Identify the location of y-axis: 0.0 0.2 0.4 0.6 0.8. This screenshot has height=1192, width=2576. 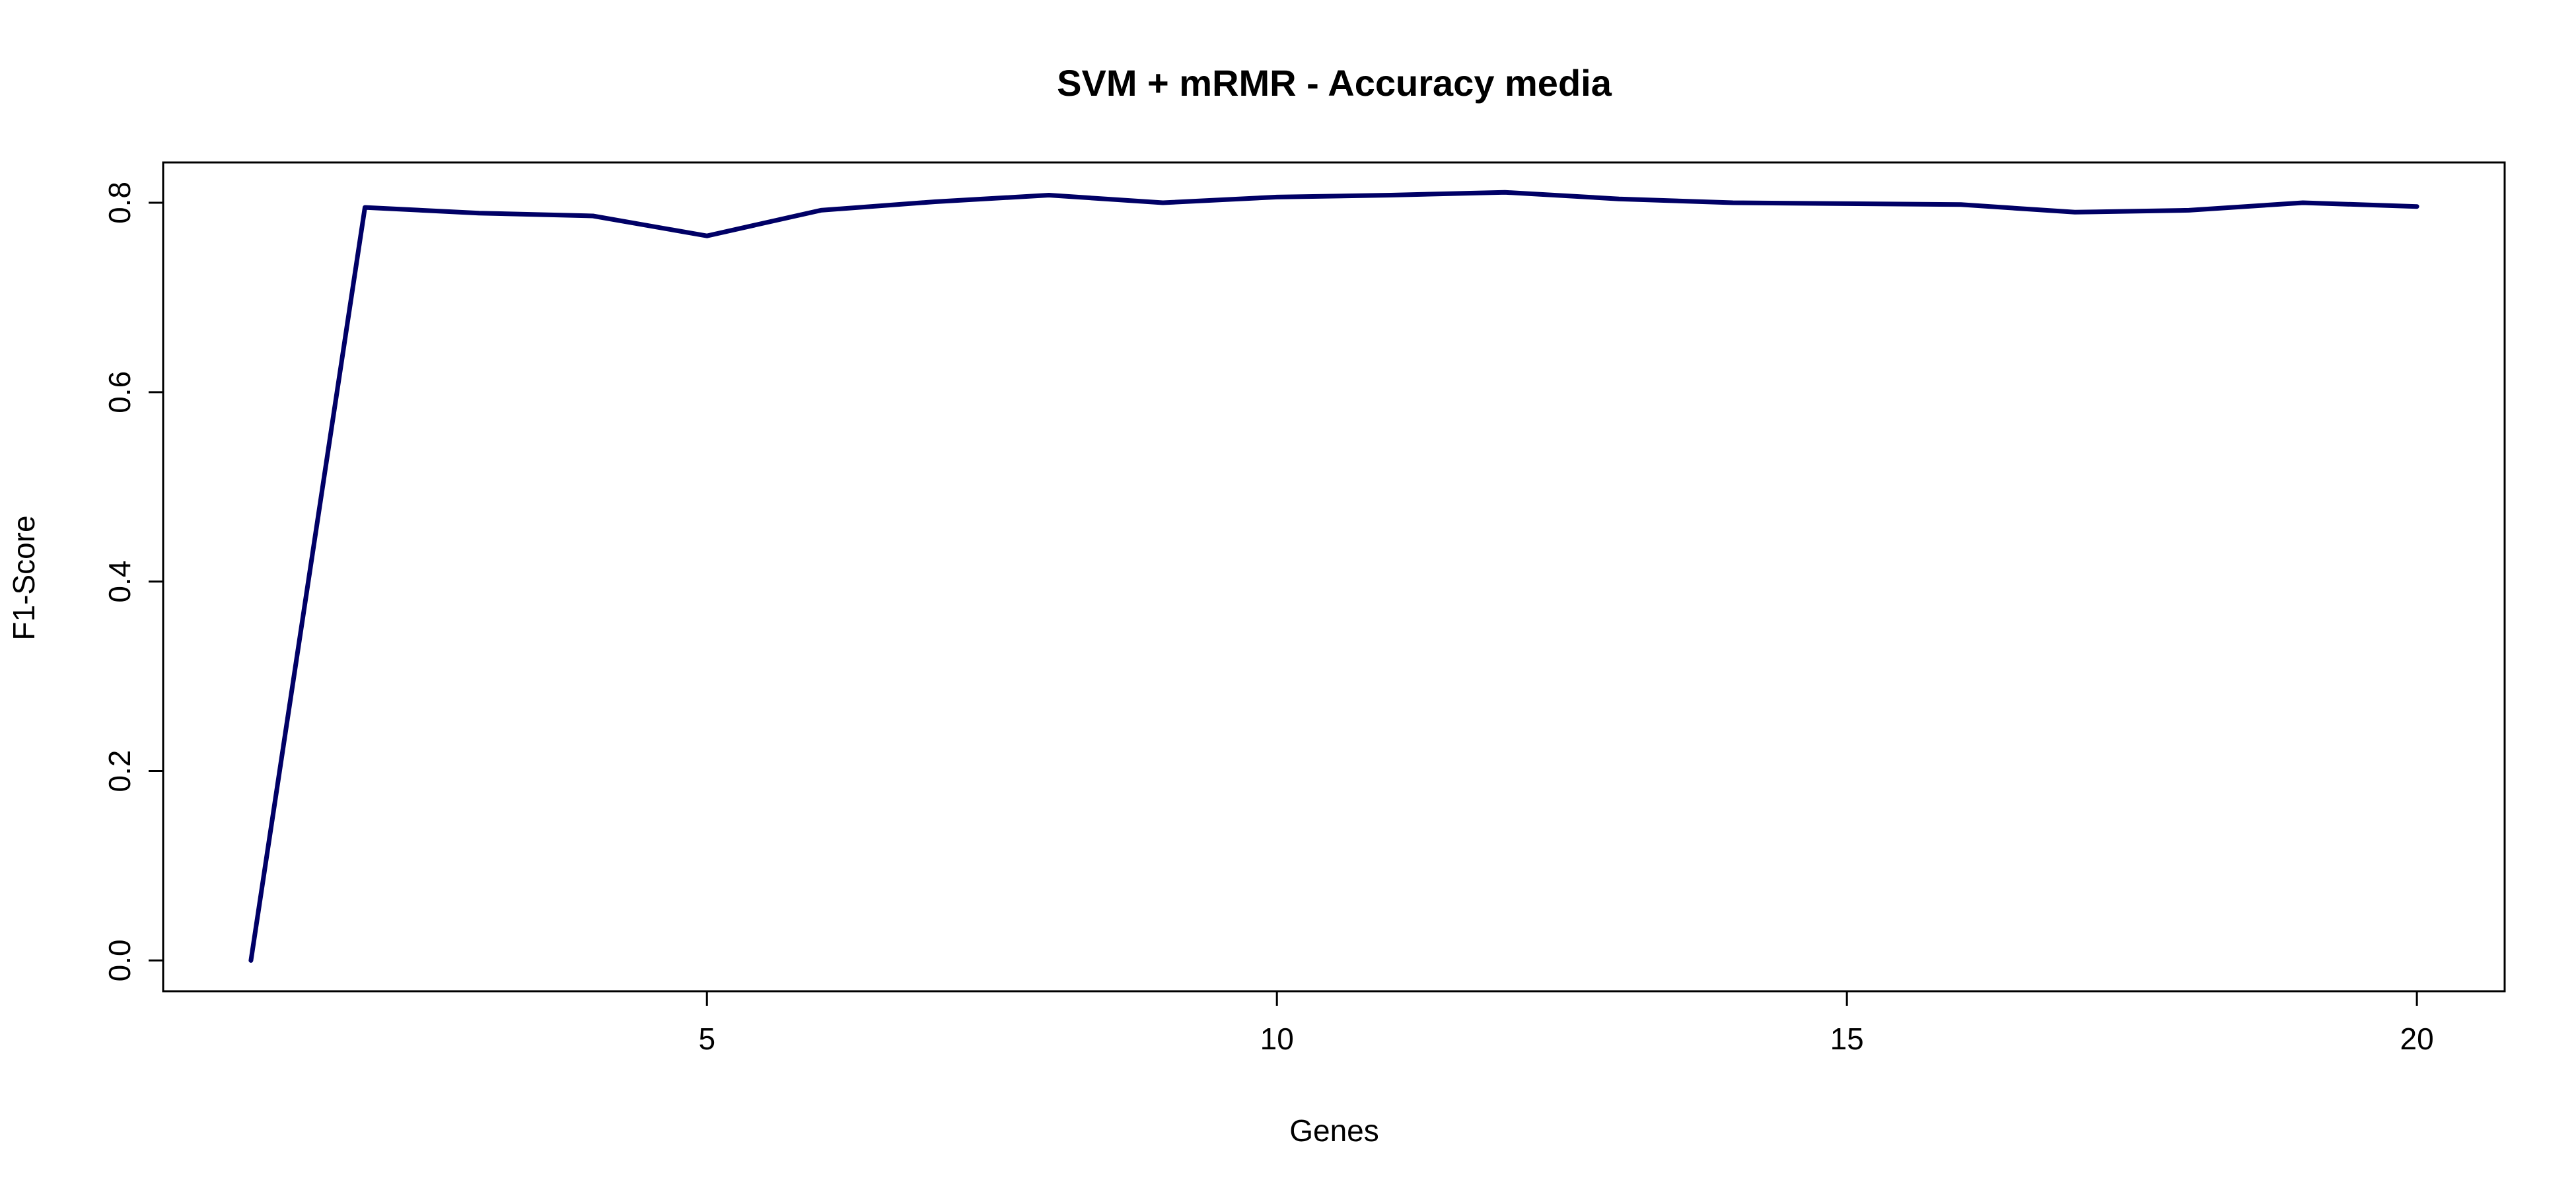
(133, 581).